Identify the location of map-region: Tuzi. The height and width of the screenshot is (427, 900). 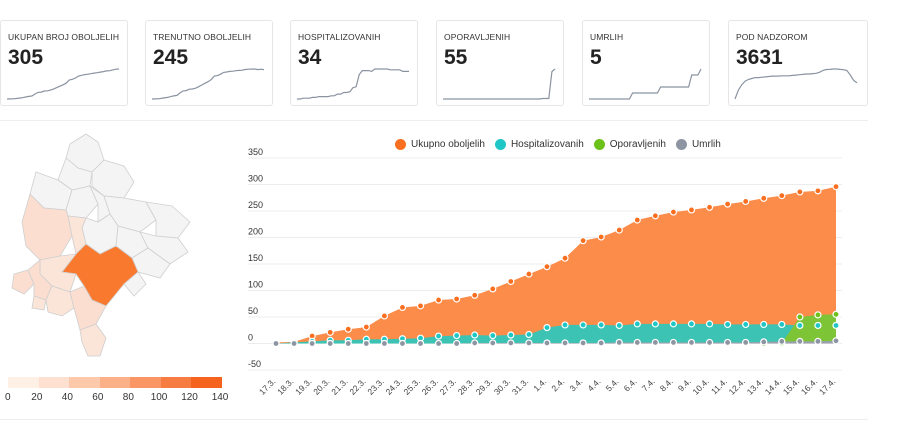
(135, 284).